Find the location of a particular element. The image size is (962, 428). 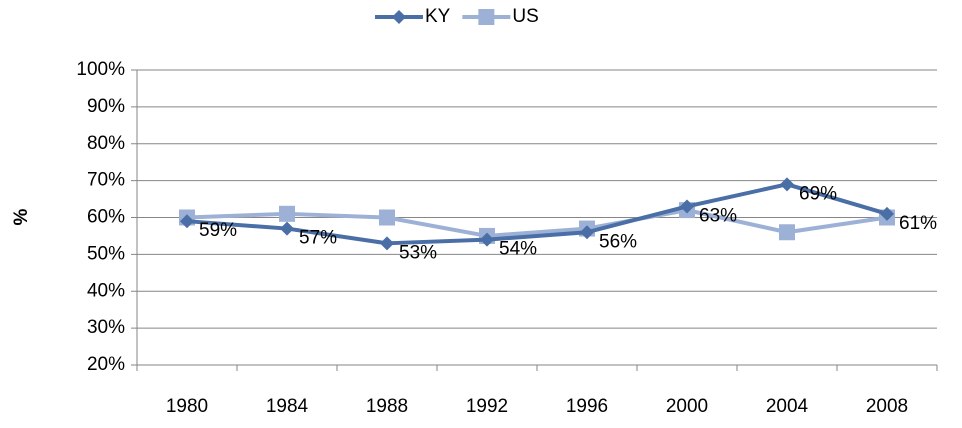

data-label: 69% is located at coordinates (818, 193).